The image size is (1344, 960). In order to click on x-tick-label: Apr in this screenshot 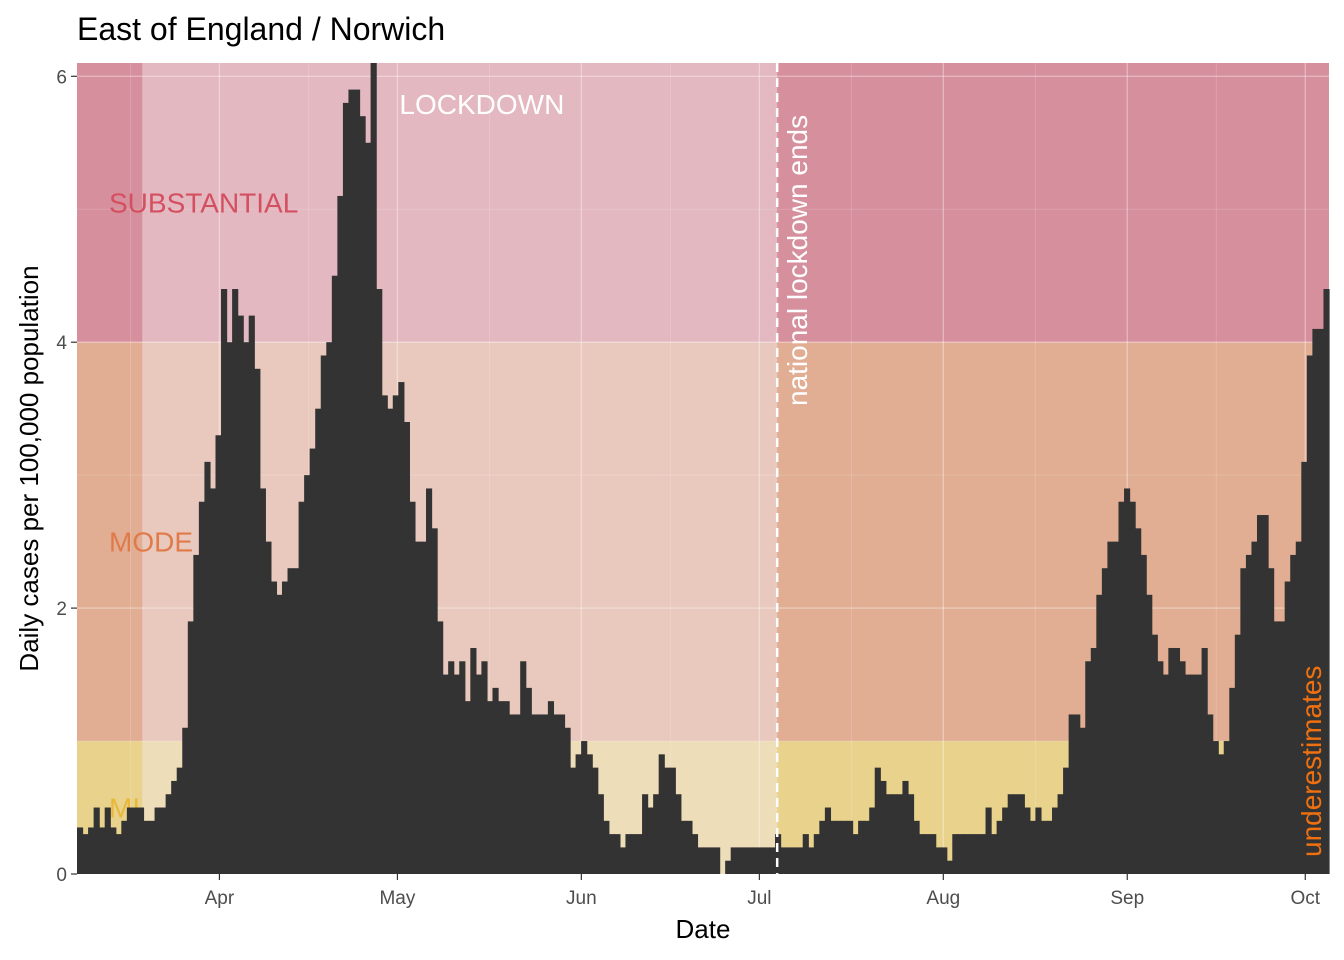, I will do `click(220, 898)`.